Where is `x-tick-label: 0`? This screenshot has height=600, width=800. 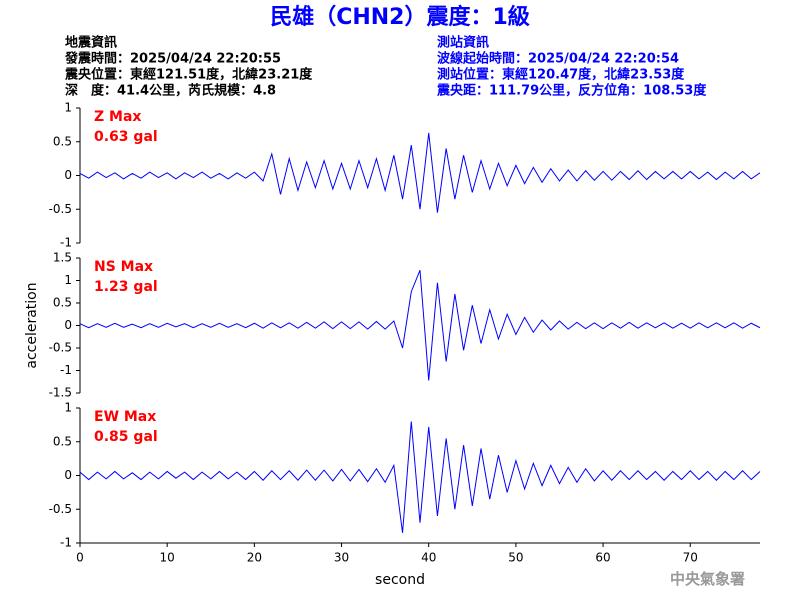
x-tick-label: 0 is located at coordinates (80, 558).